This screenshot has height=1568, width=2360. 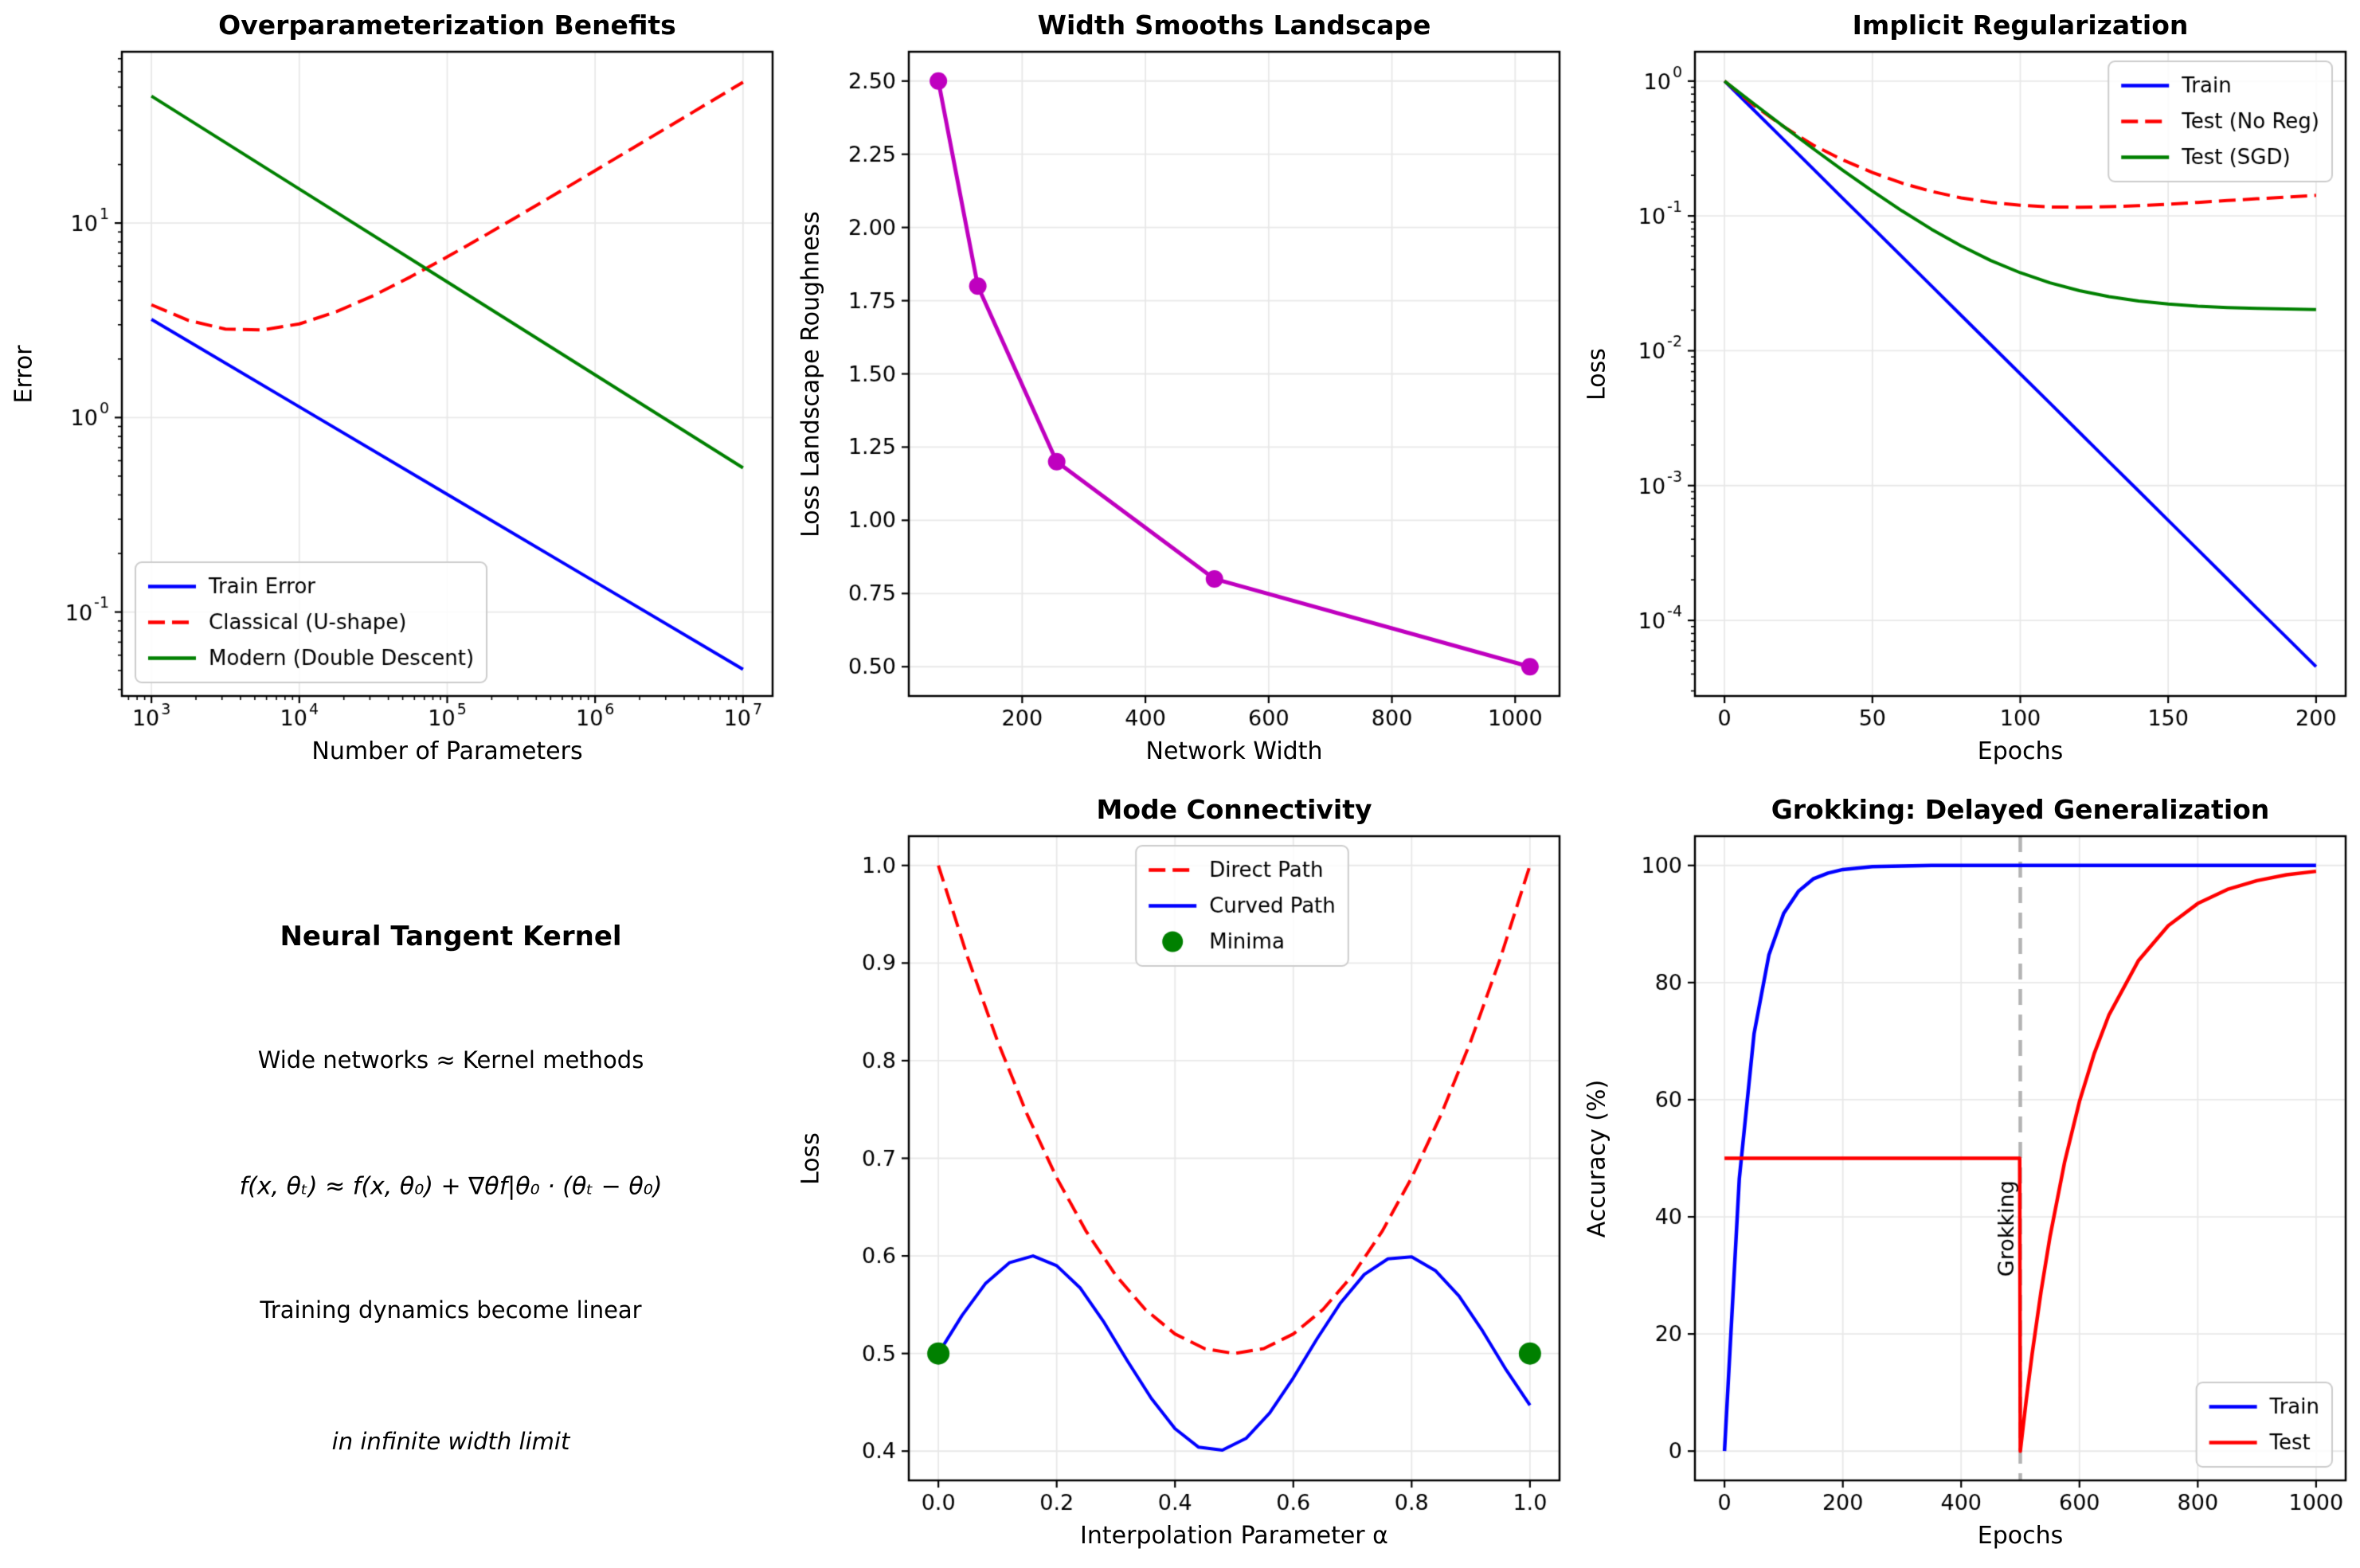 I want to click on ntk-line-training-dynamics: Training dynamics become linear, so click(x=451, y=1310).